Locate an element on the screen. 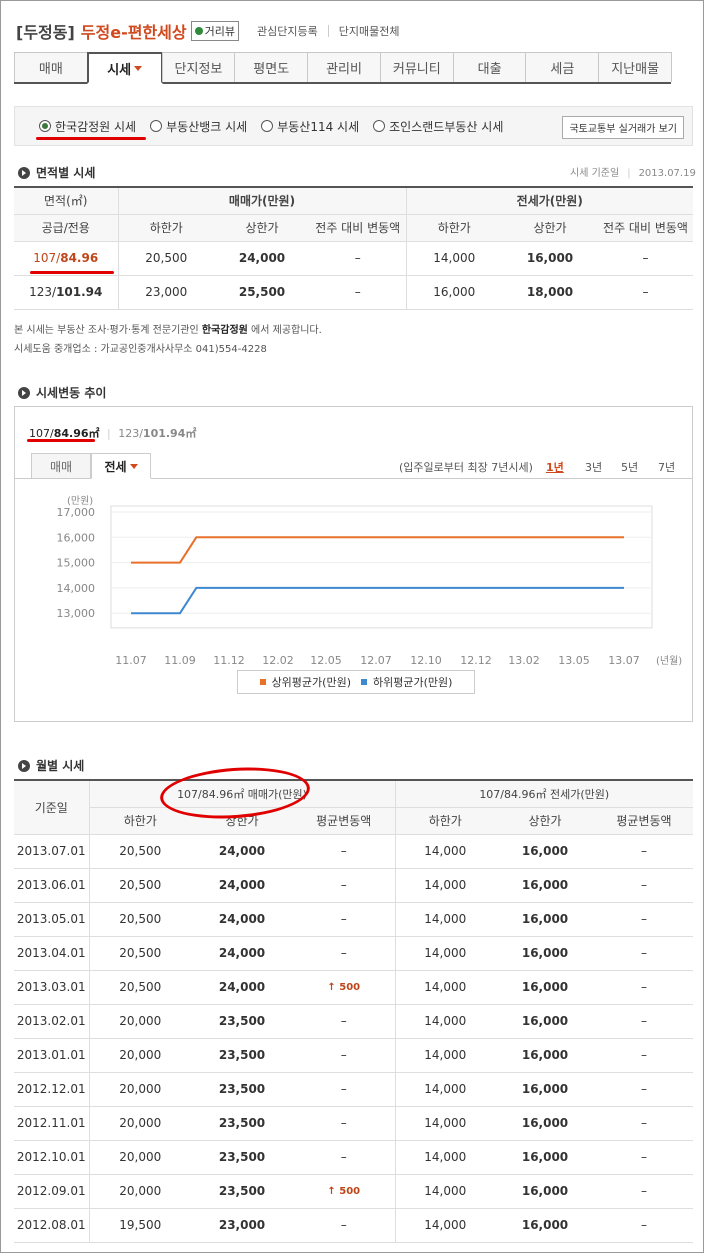 The image size is (704, 1253). date-cell: 2012.08.01 is located at coordinates (52, 1225).